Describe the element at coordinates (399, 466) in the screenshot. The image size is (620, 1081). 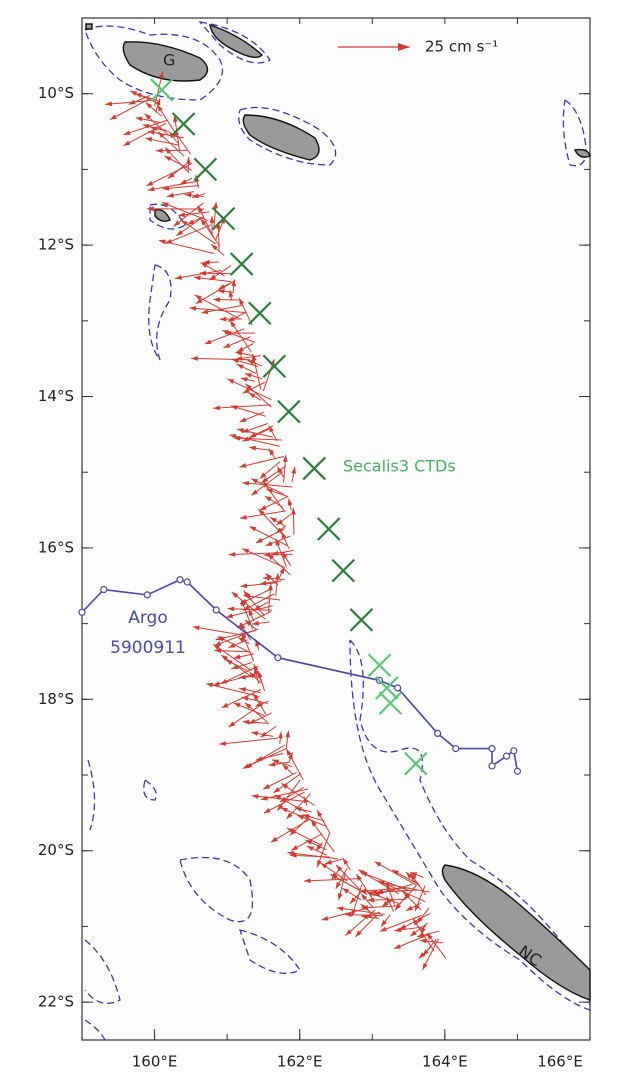
I see `ctd-label: Secalis3 CTDs` at that location.